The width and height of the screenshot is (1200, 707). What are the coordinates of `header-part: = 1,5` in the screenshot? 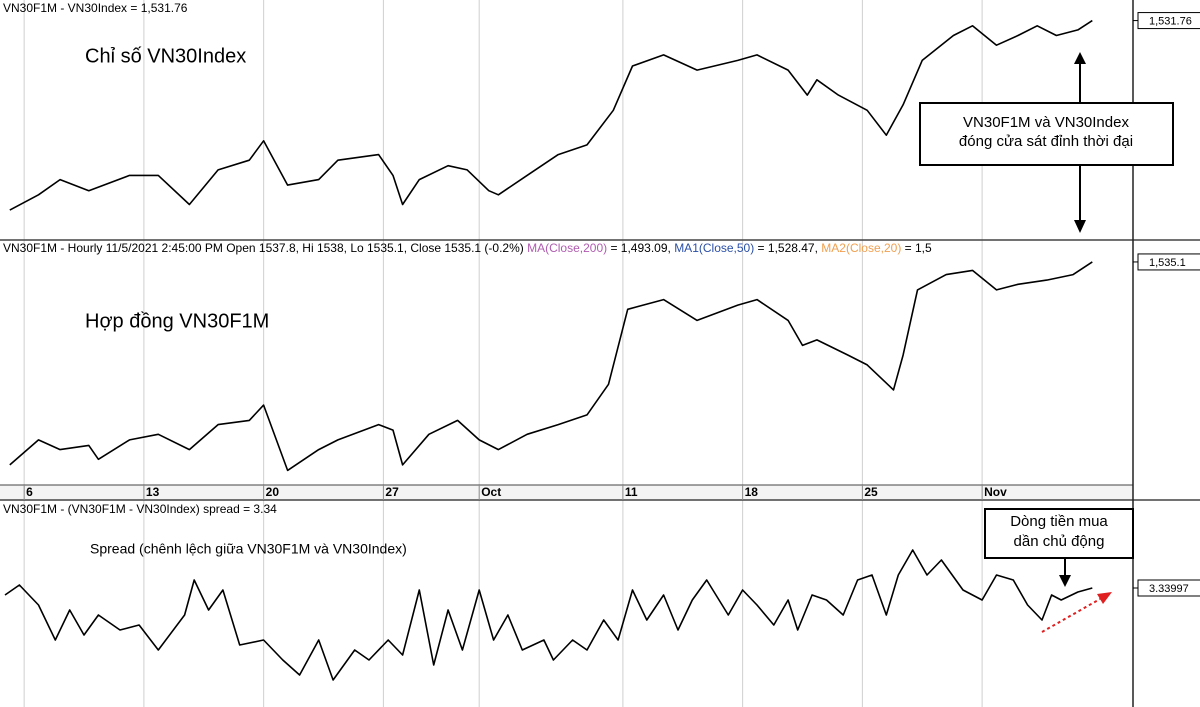 It's located at (916, 248).